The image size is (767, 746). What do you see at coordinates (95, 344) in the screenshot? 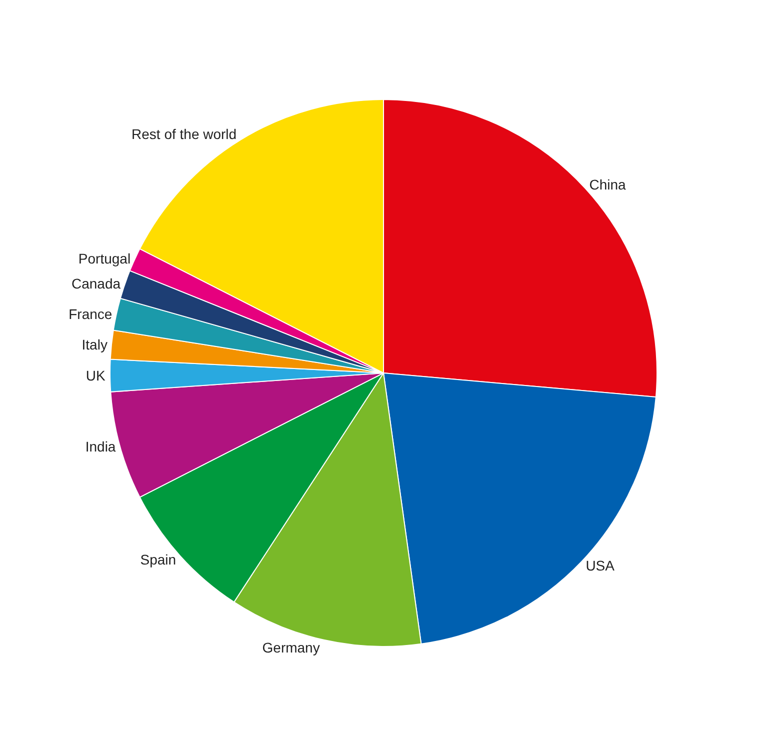
I see `slice-label: Italy` at bounding box center [95, 344].